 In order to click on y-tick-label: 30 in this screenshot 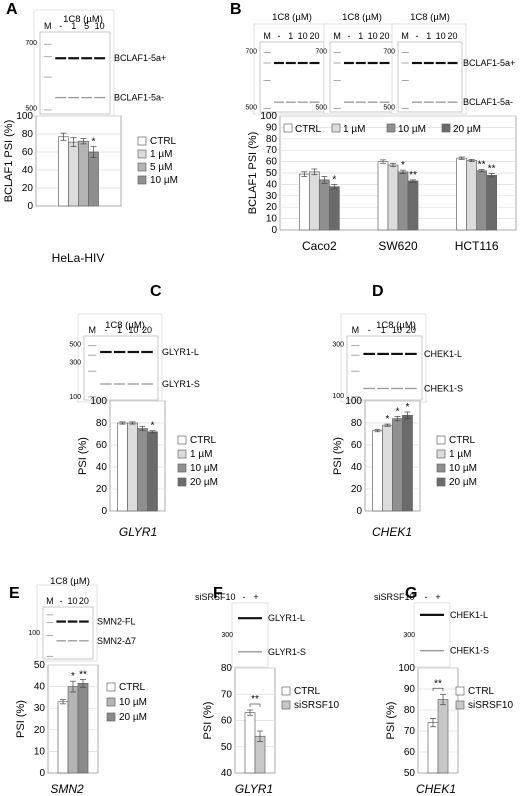, I will do `click(272, 196)`.